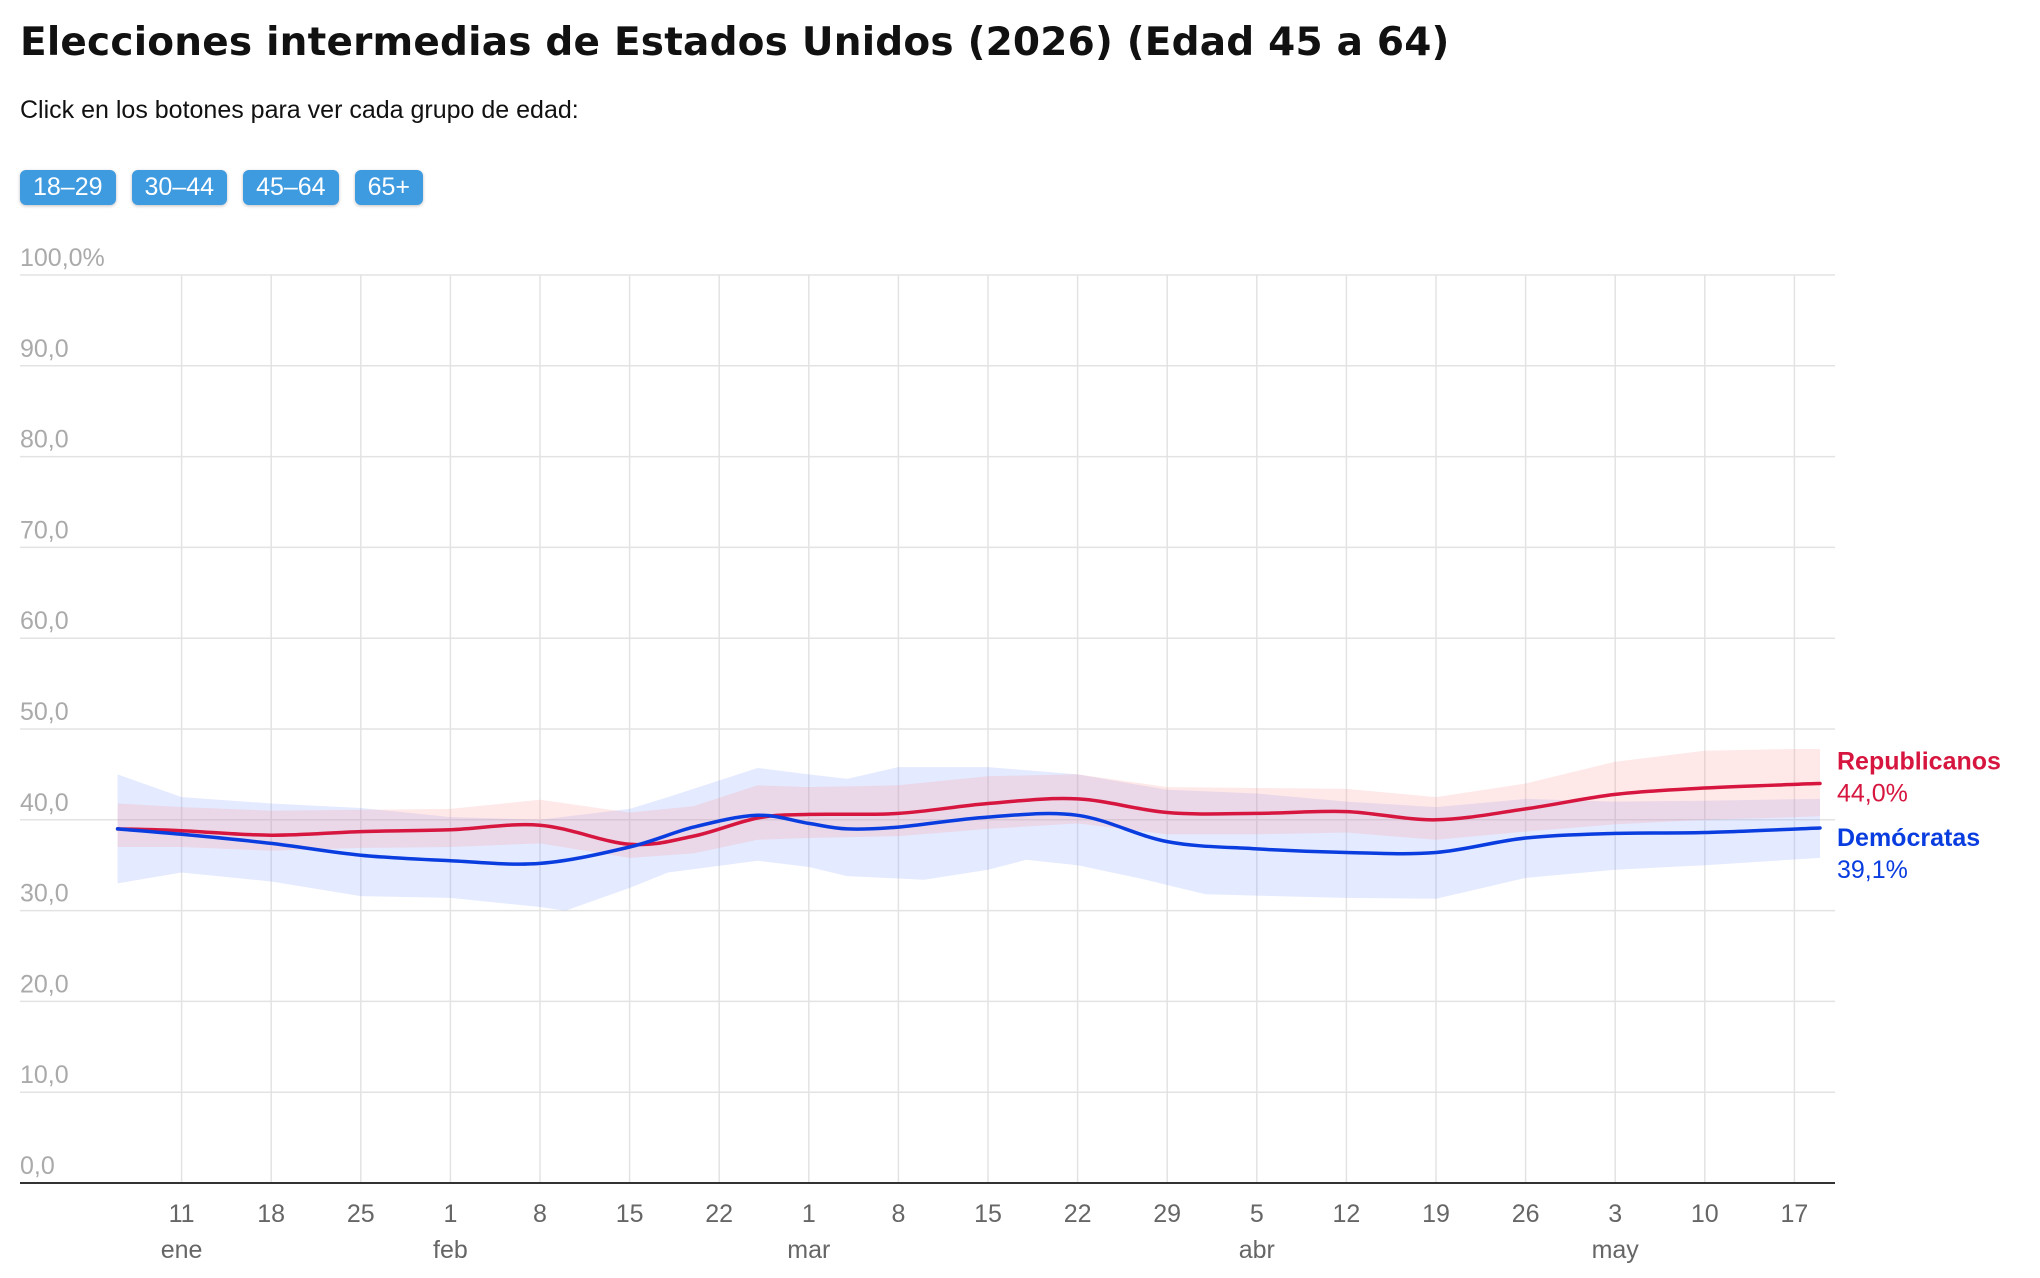  I want to click on democrats-line, so click(968, 838).